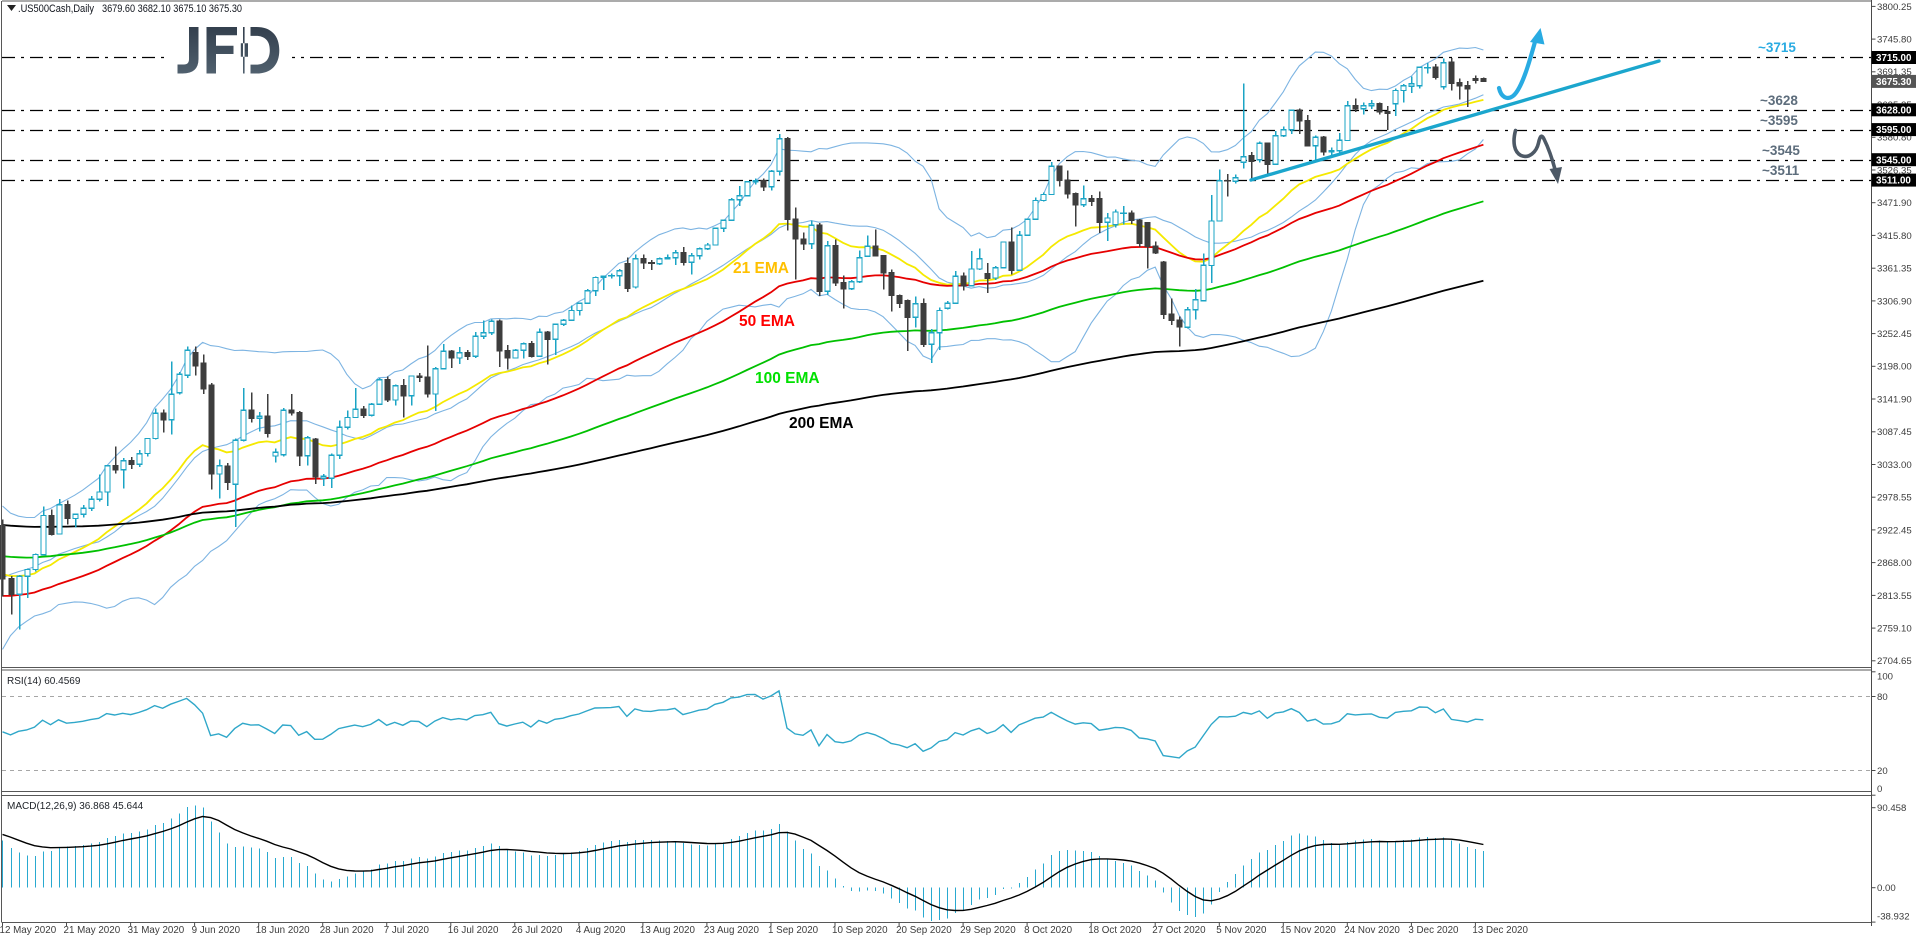  I want to click on svg-text: 3745.80, so click(1894, 40).